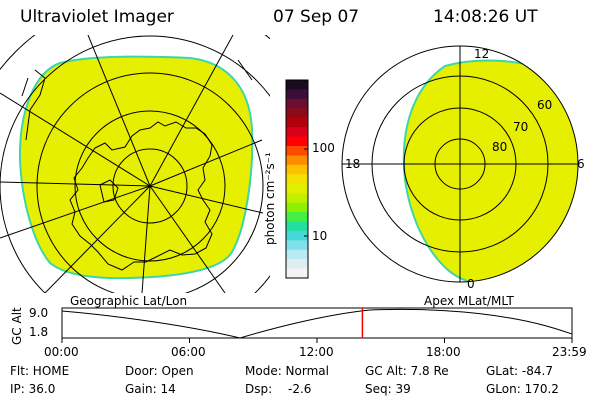 This screenshot has width=600, height=400. Describe the element at coordinates (569, 352) in the screenshot. I see `time-tick-2359: 23:59` at that location.